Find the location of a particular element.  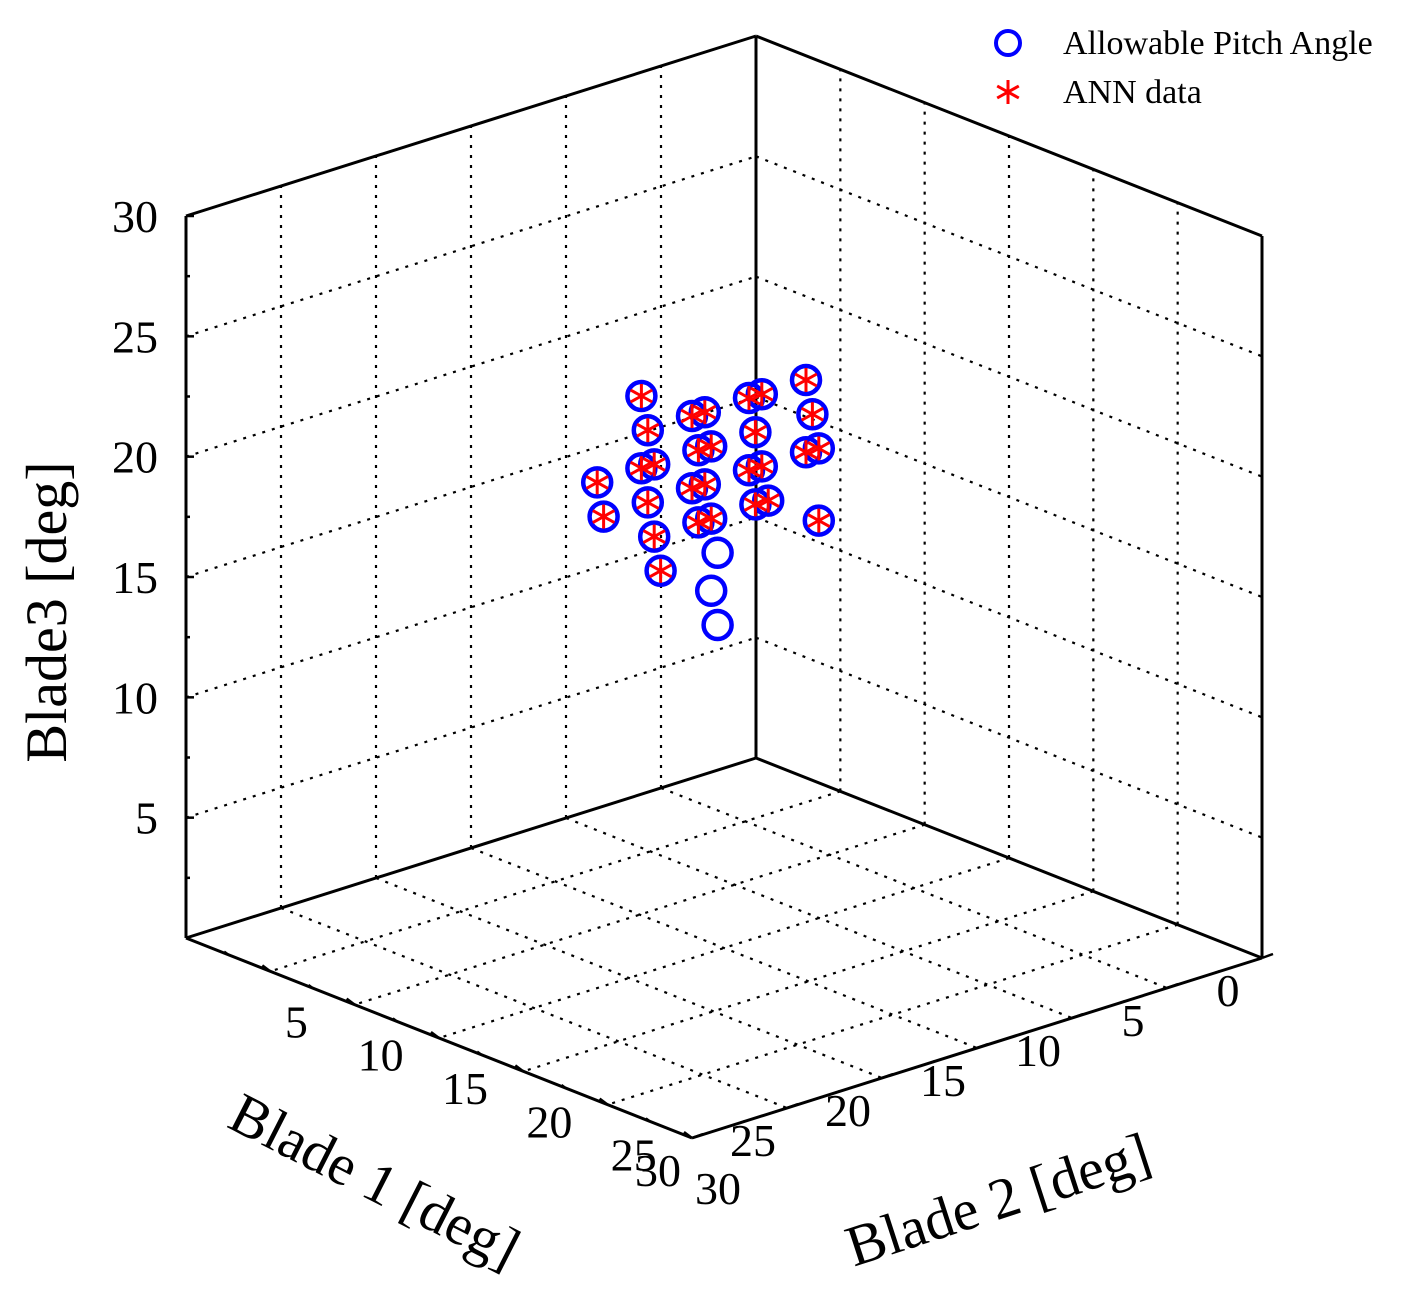

tick-label-x: 20 is located at coordinates (848, 1110).